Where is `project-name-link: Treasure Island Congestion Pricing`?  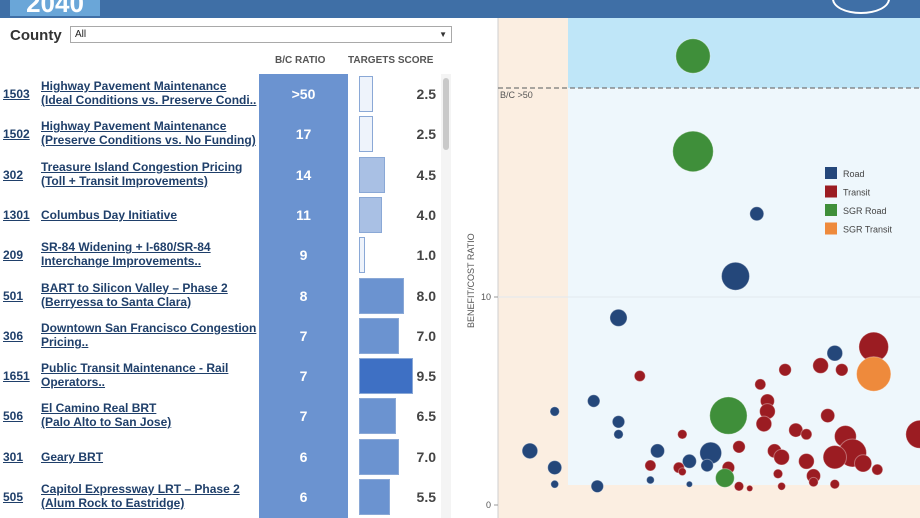 project-name-link: Treasure Island Congestion Pricing is located at coordinates (142, 166).